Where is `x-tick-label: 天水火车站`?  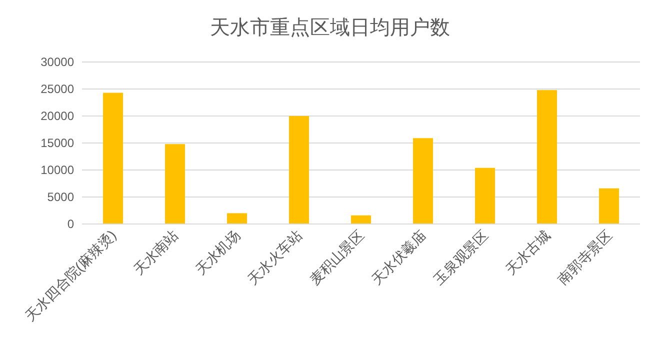
x-tick-label: 天水火车站 is located at coordinates (275, 257).